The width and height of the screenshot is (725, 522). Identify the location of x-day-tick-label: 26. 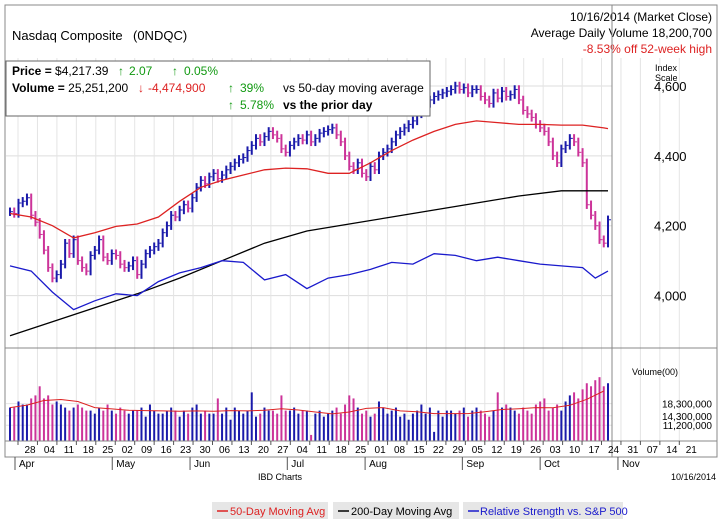
(536, 450).